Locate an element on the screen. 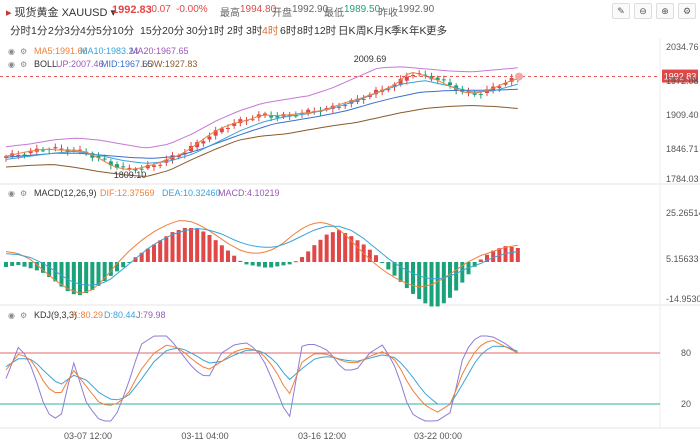 The width and height of the screenshot is (700, 444). tab-period-17: 12时 is located at coordinates (325, 31).